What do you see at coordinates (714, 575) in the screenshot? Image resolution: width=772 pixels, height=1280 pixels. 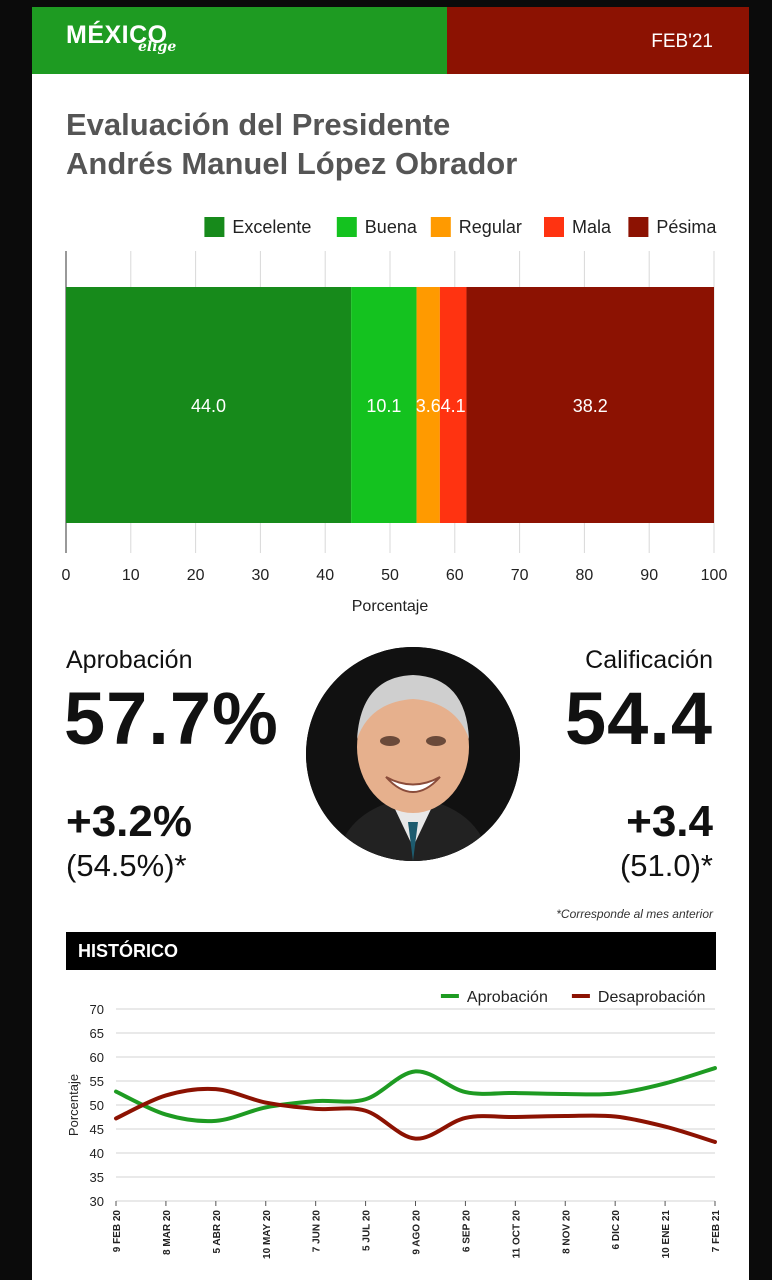 I see `x-tick-10: 100` at bounding box center [714, 575].